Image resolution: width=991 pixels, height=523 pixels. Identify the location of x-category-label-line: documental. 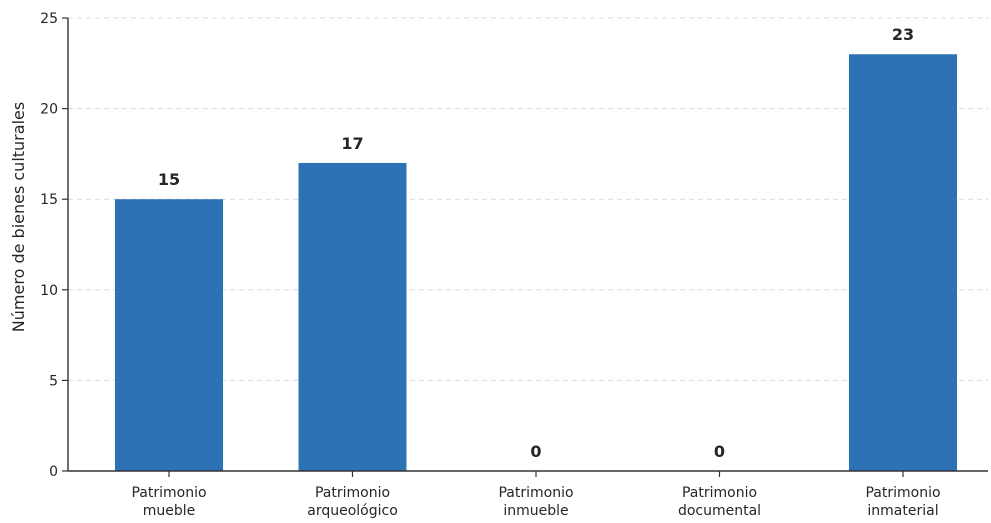
(719, 511).